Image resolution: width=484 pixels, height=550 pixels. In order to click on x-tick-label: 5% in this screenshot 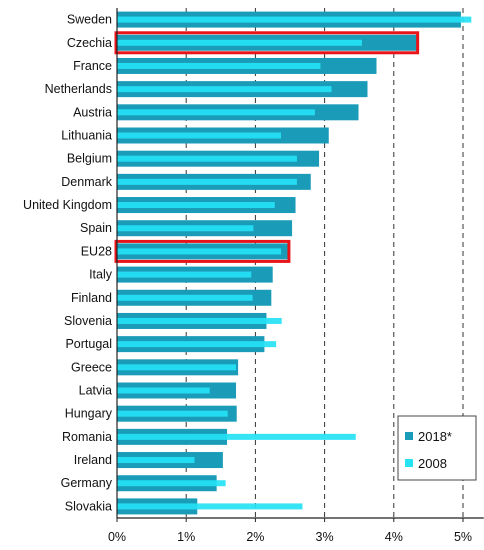, I will do `click(463, 537)`.